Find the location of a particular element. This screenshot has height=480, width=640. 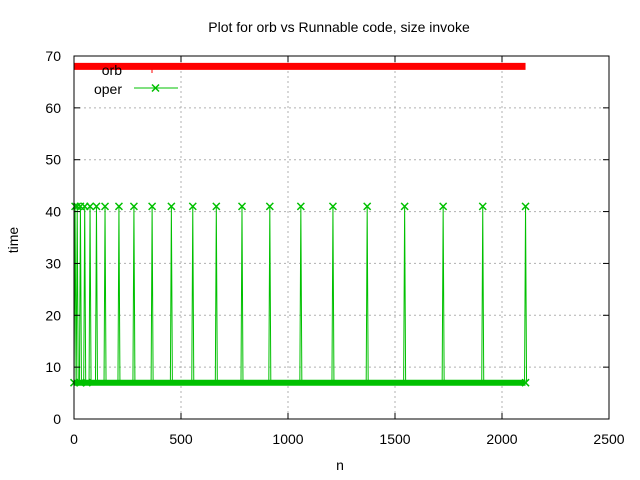

y-tick-label: 60 is located at coordinates (53, 108).